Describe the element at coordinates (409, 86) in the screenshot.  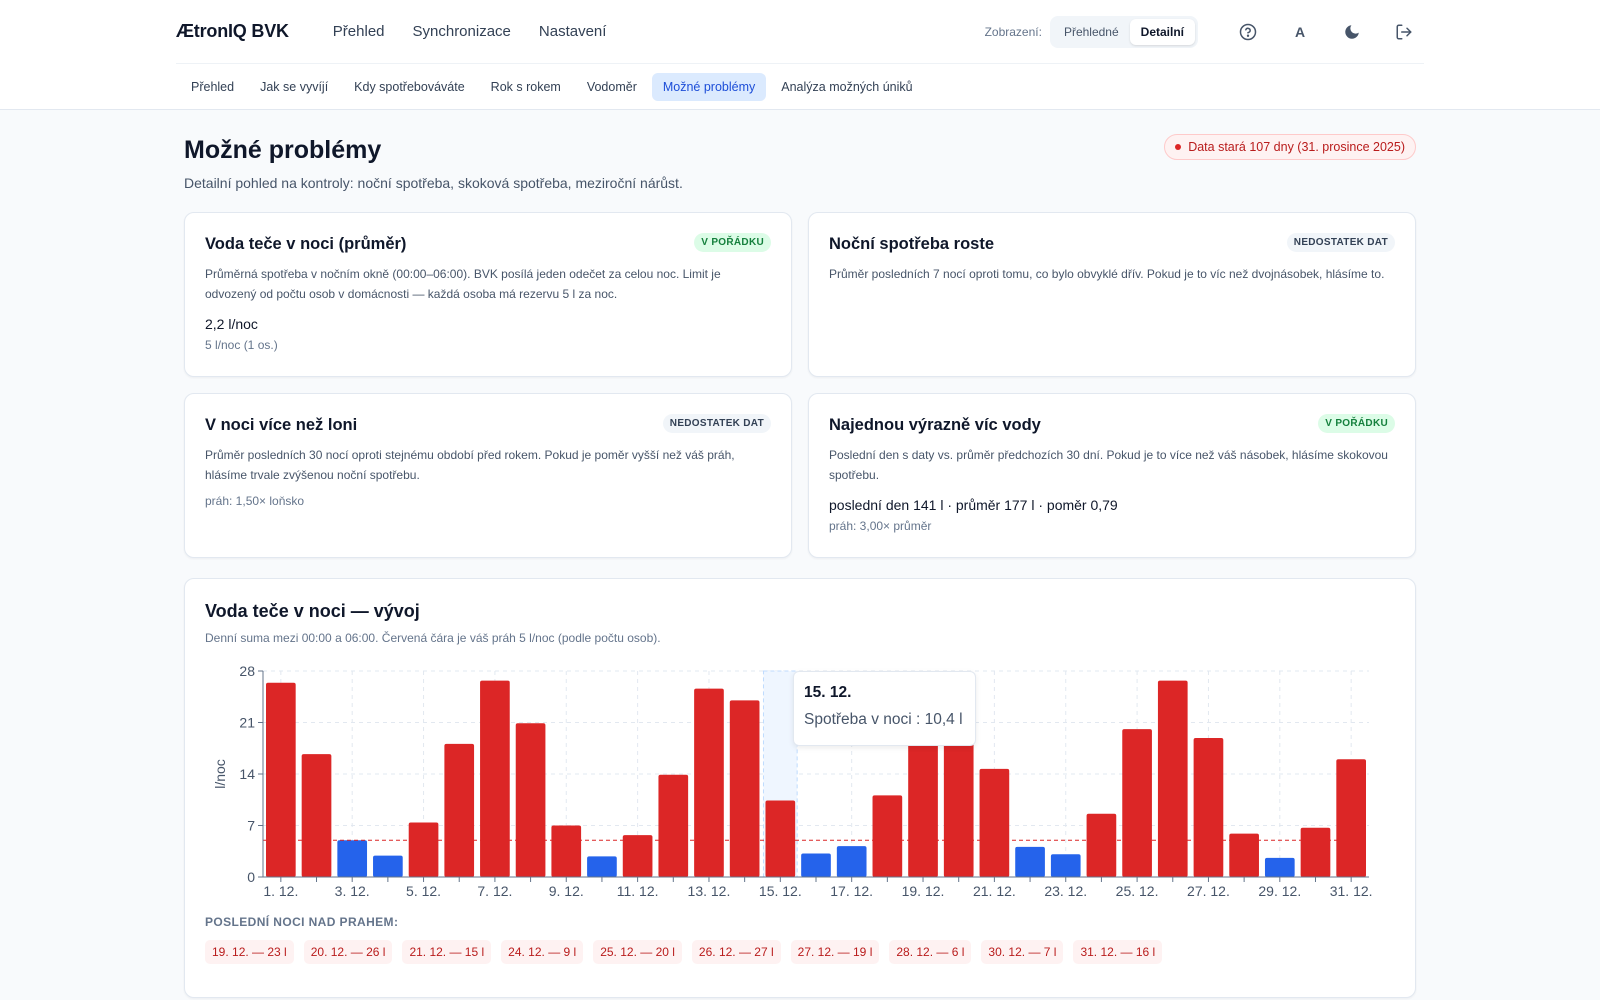
I see `tab-kdy-spotrebovavate: Kdy spotřebováváte` at that location.